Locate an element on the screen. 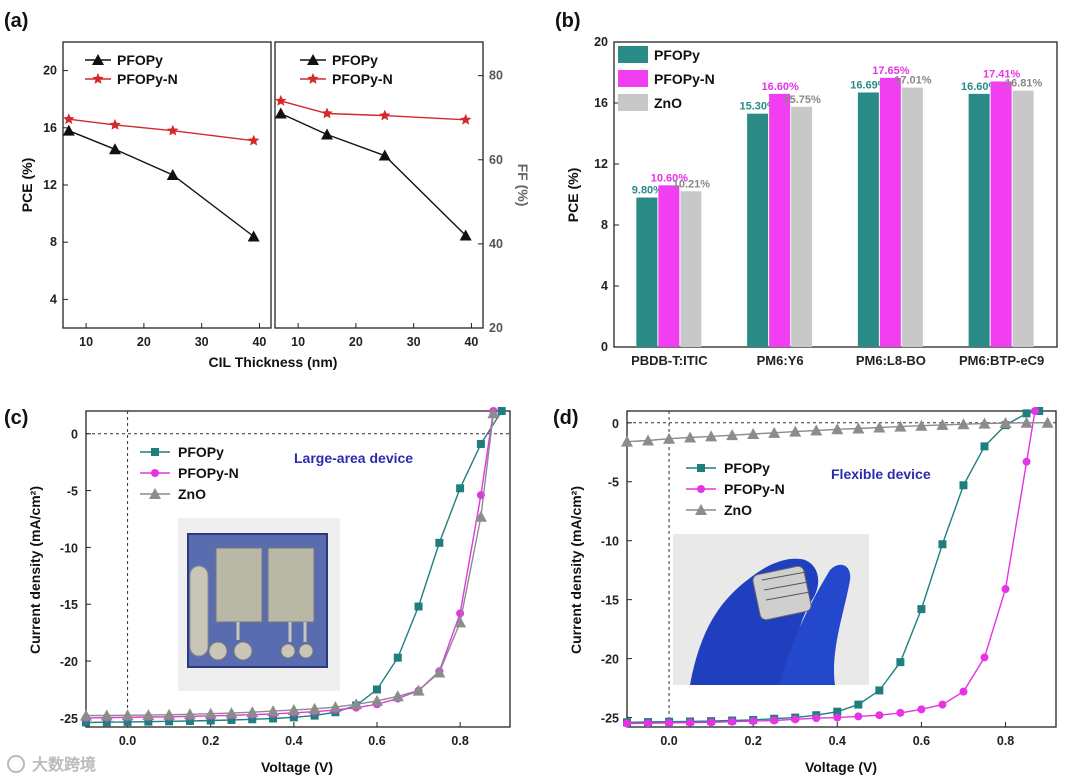 The width and height of the screenshot is (1065, 779). chart-d-ytick-label-2: -10 is located at coordinates (610, 542).